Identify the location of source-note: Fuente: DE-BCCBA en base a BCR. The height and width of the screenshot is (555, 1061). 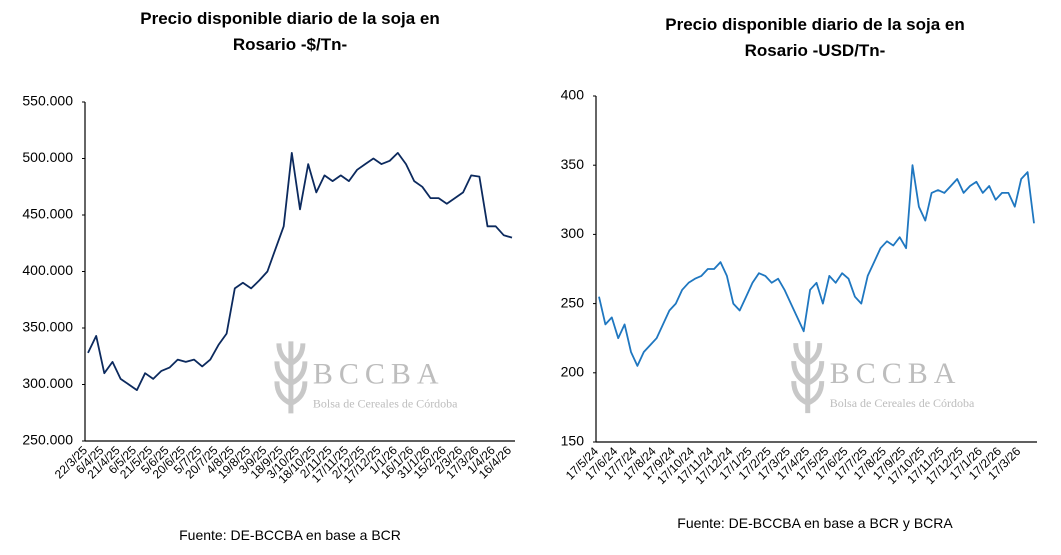
(290, 535).